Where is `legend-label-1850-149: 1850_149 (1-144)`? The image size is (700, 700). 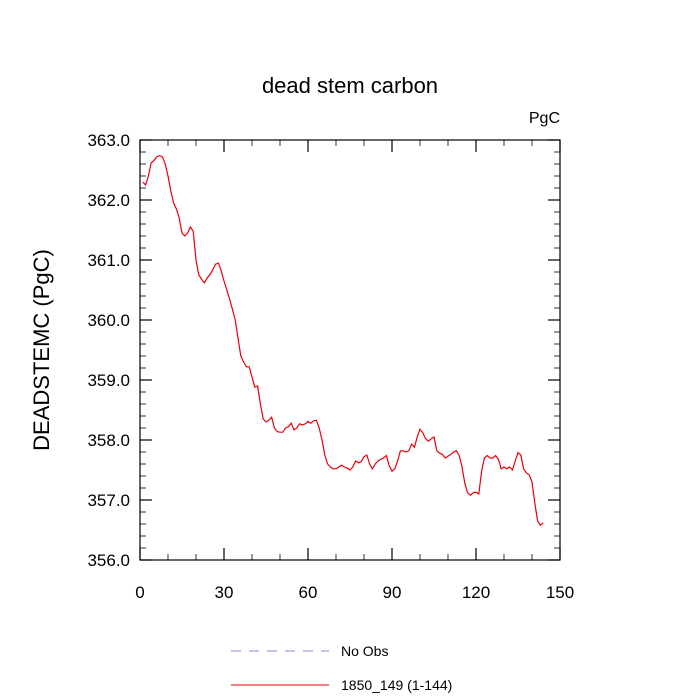
legend-label-1850-149: 1850_149 (1-144) is located at coordinates (396, 685).